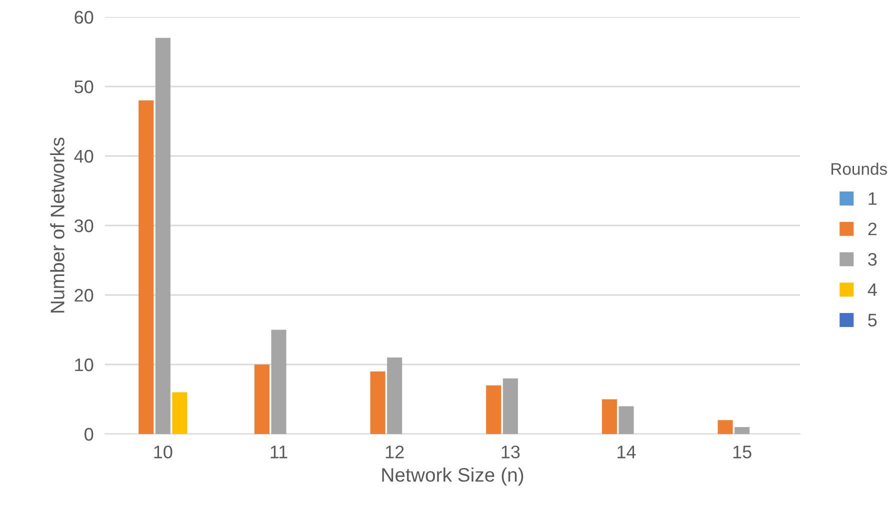  I want to click on x-tick-label: 15, so click(742, 452).